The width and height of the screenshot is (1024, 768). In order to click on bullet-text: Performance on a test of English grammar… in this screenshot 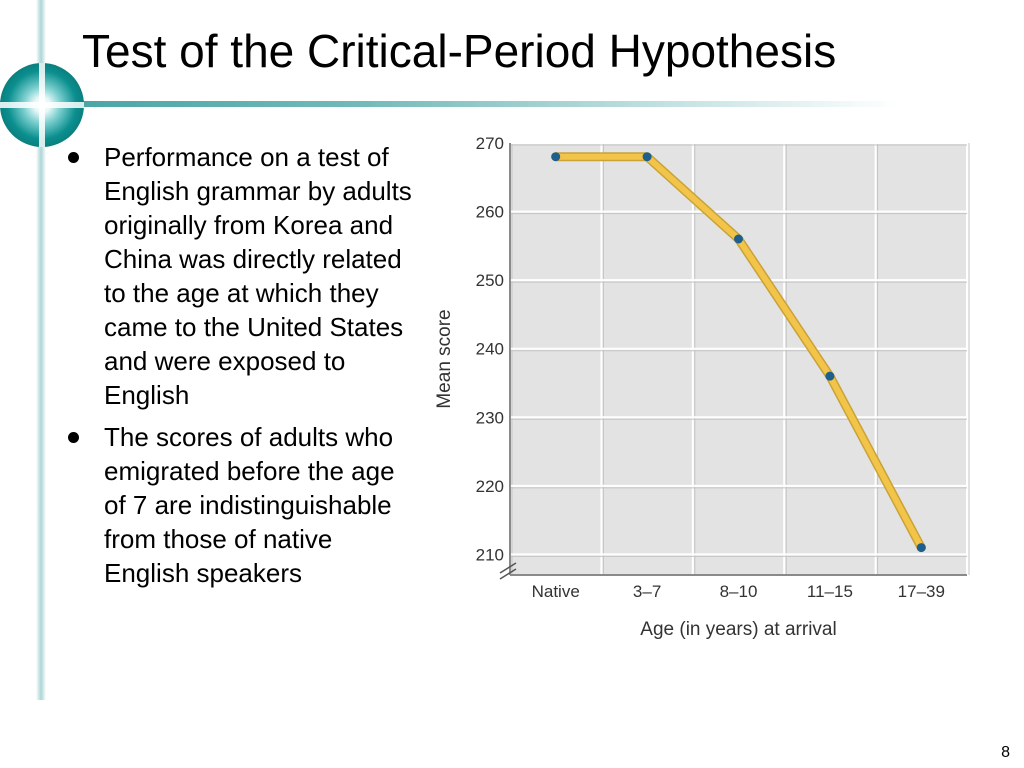, I will do `click(258, 276)`.